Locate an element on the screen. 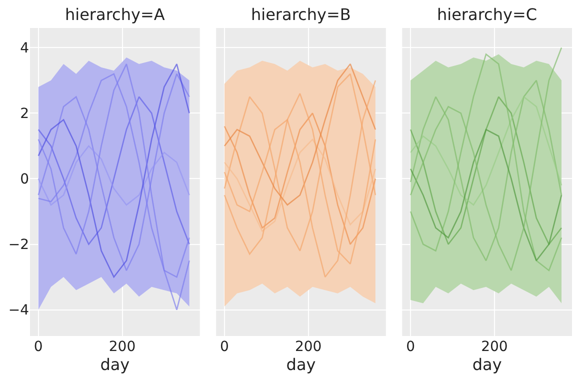 This screenshot has width=576, height=384. chart-title: hierarchy=B is located at coordinates (301, 14).